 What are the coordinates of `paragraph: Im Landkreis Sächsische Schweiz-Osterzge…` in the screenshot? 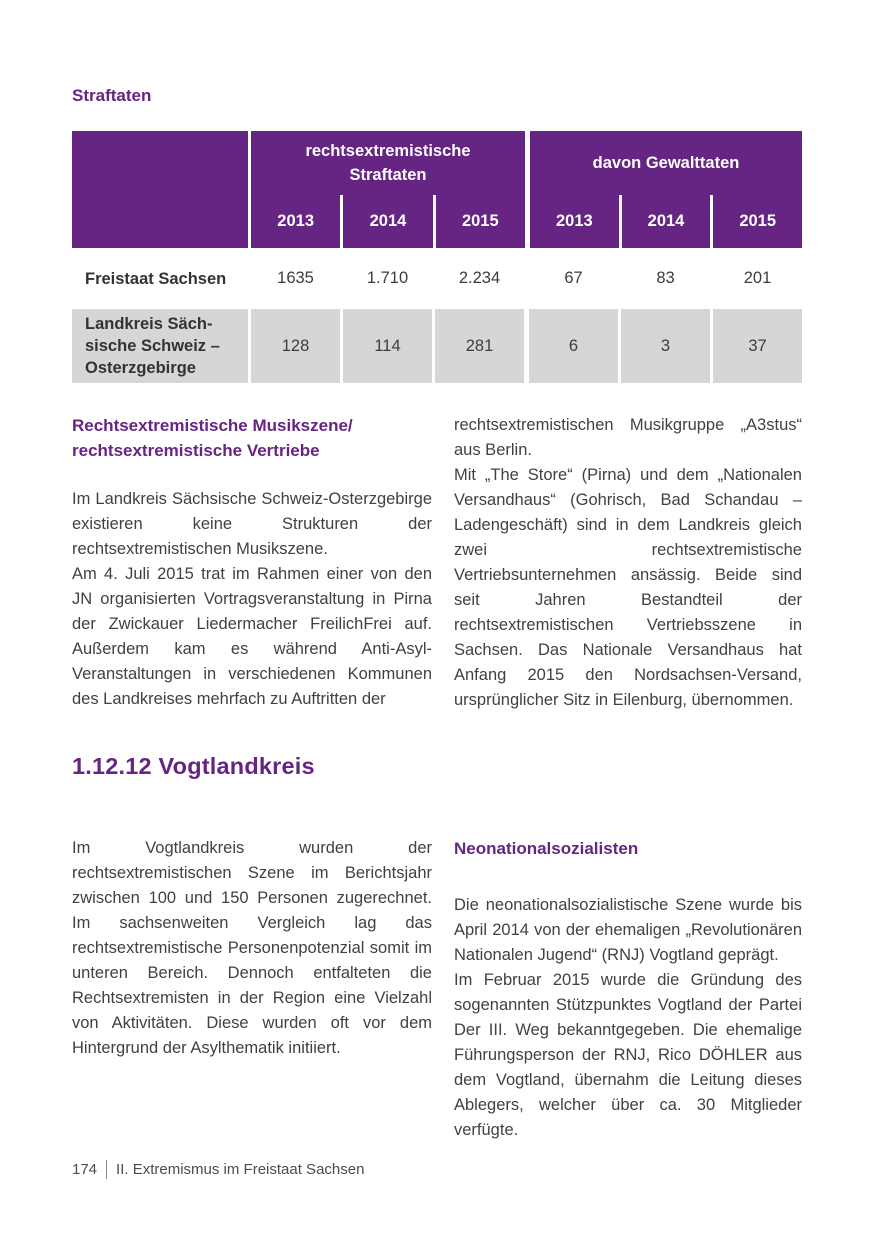 It's located at (252, 524).